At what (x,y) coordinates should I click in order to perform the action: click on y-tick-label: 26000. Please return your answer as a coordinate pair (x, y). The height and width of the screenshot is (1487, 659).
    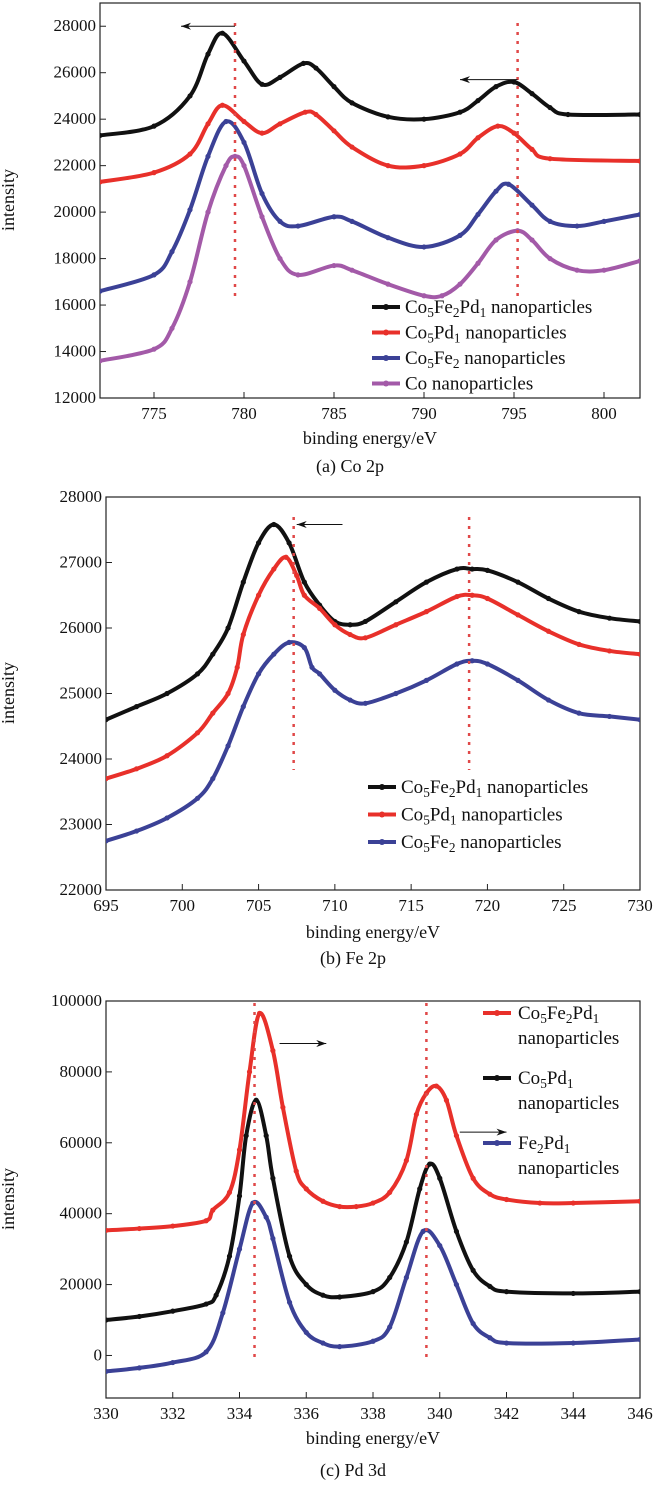
    Looking at the image, I should click on (81, 627).